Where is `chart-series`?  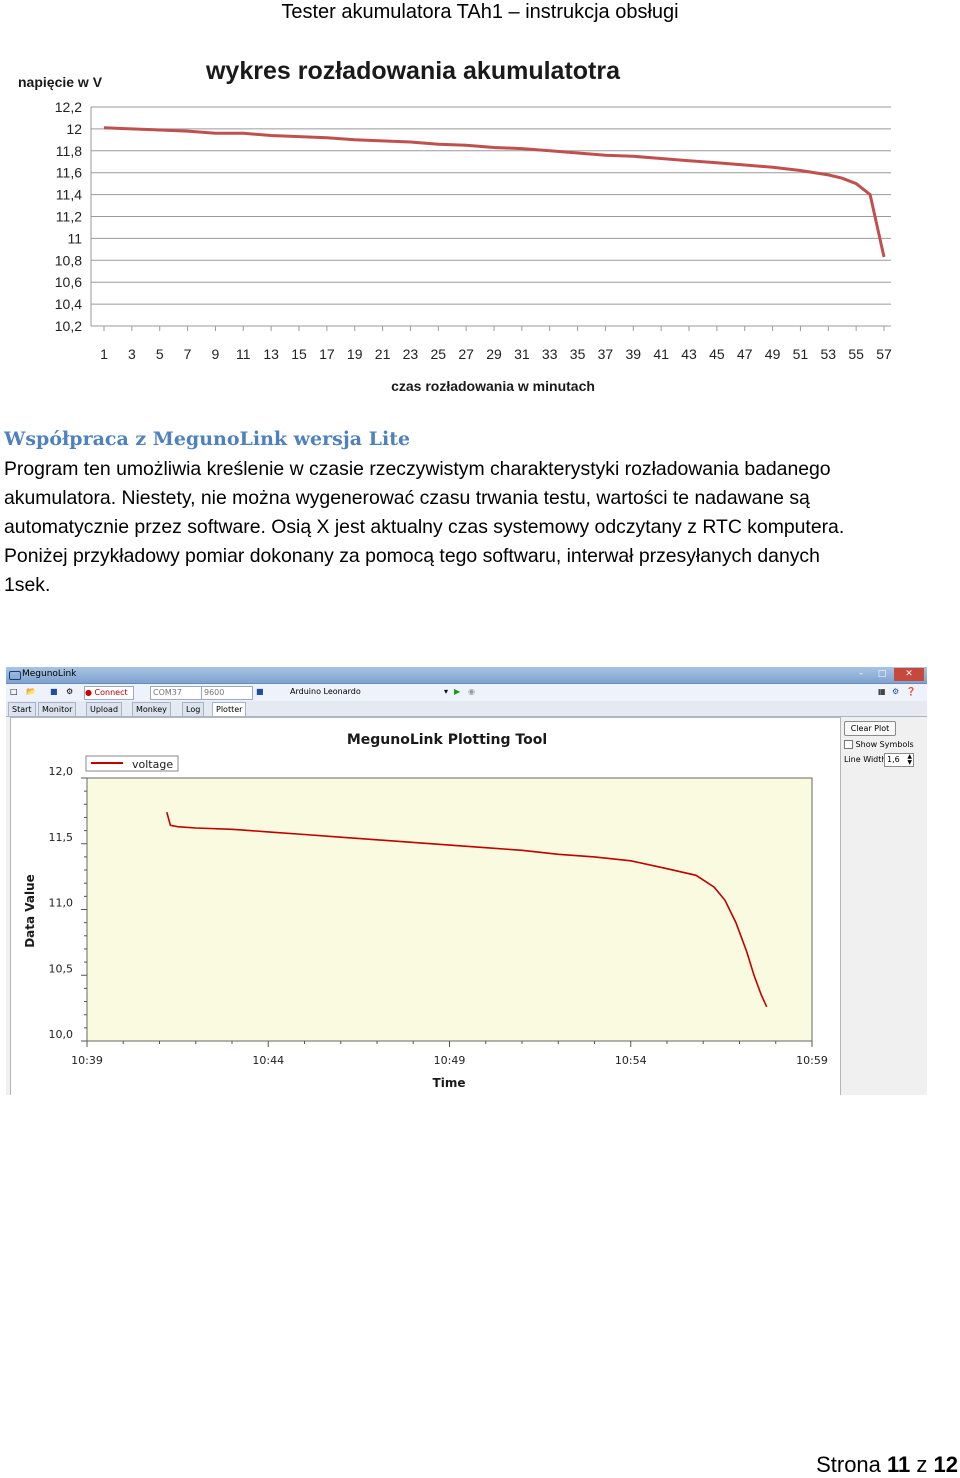 chart-series is located at coordinates (494, 192).